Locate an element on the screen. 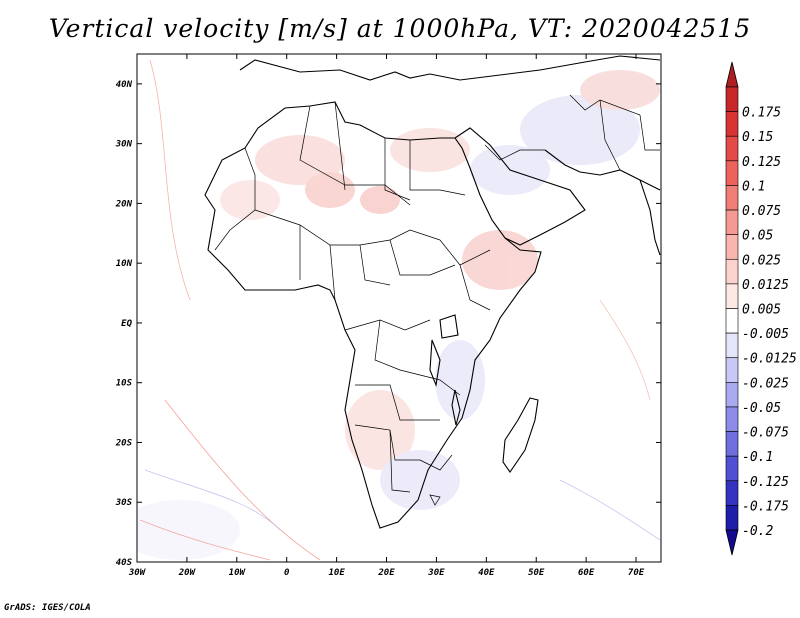 The width and height of the screenshot is (800, 618). lat-tick-label: 40N is located at coordinates (124, 85).